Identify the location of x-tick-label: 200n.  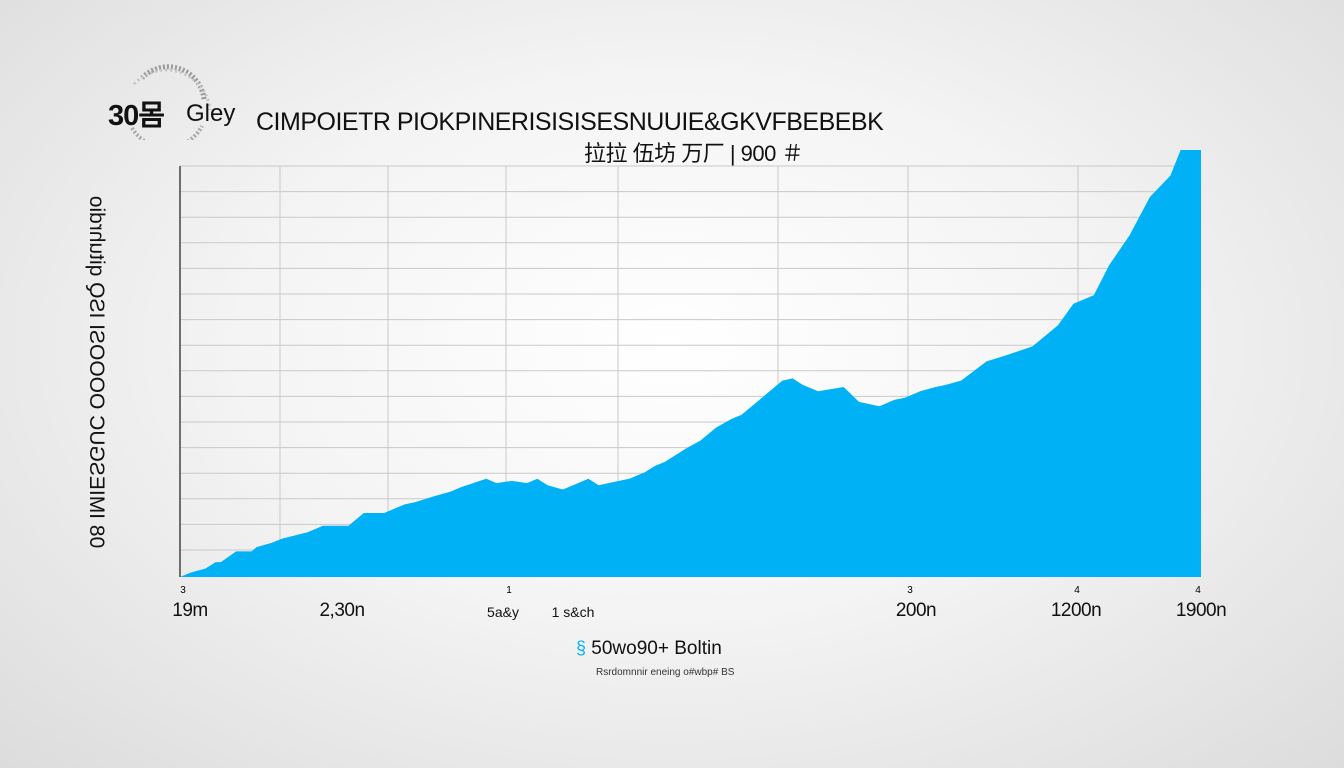
(916, 610).